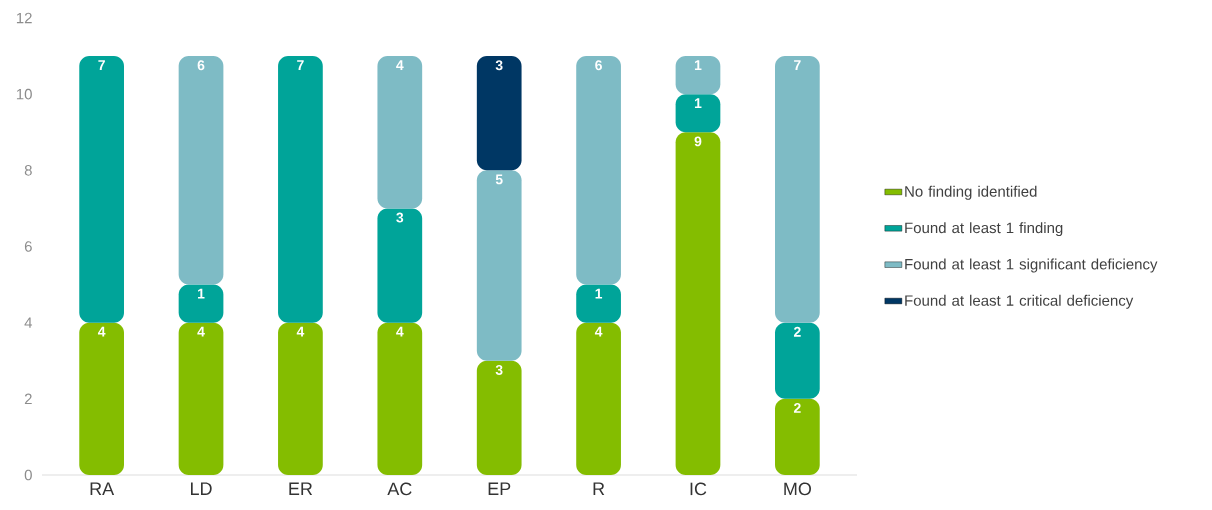 The image size is (1212, 510). What do you see at coordinates (984, 229) in the screenshot?
I see `legend-label: Found at least 1 finding` at bounding box center [984, 229].